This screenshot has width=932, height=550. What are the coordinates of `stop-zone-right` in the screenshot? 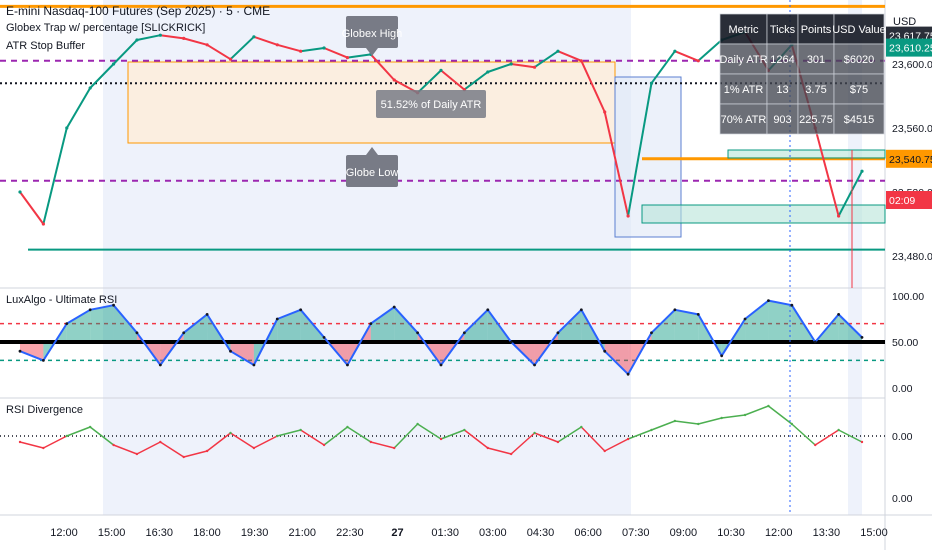 It's located at (806, 154).